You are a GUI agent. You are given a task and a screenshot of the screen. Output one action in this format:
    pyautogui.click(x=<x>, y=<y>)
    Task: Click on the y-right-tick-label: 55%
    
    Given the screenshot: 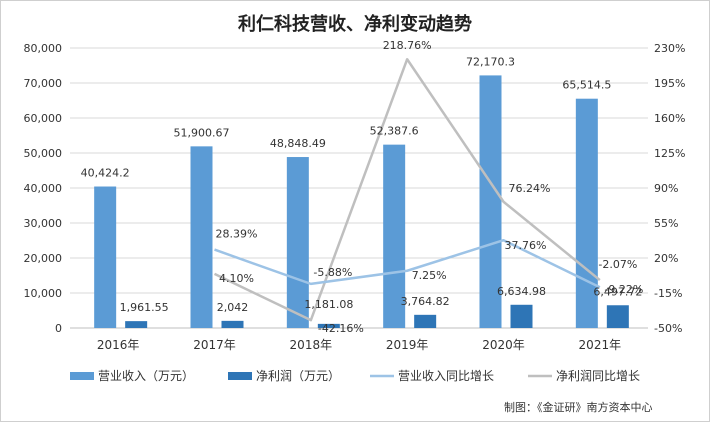 What is the action you would take?
    pyautogui.click(x=666, y=223)
    